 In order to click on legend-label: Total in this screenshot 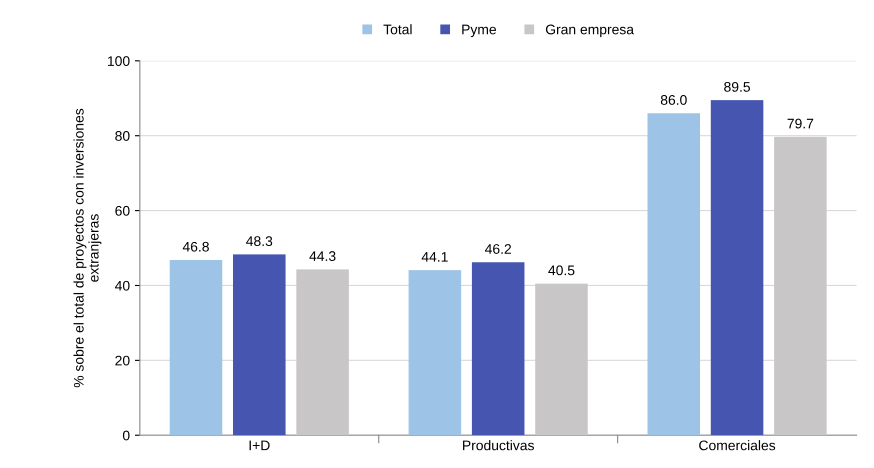, I will do `click(398, 29)`.